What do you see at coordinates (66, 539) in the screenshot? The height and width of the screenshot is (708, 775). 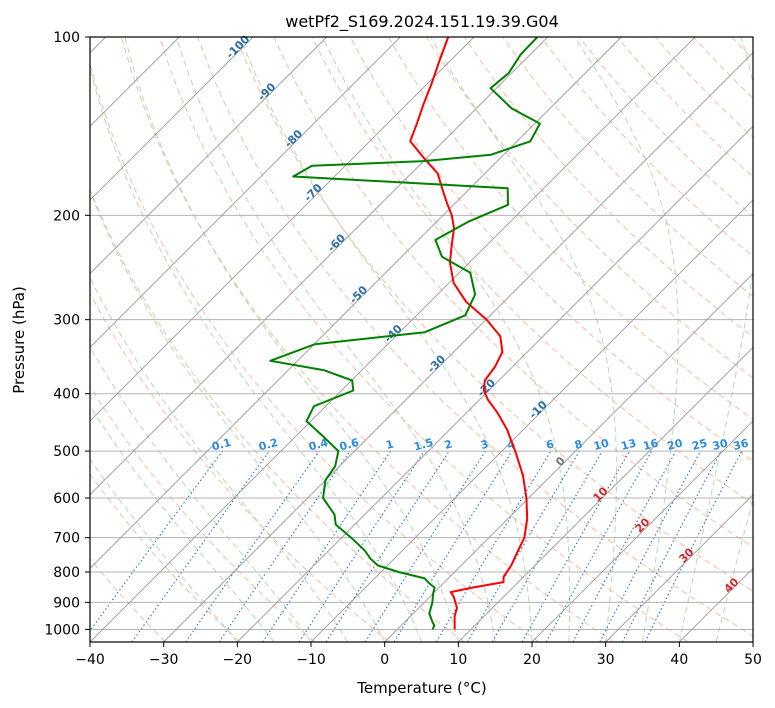 I see `y-tick-label: 700` at bounding box center [66, 539].